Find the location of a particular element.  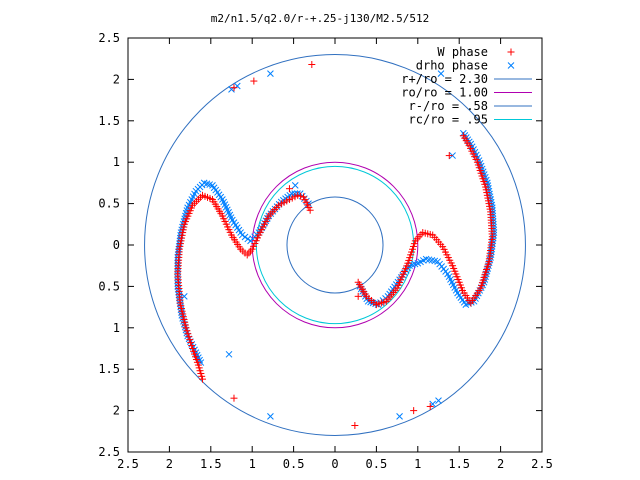

x-tick-label: 0 is located at coordinates (334, 464).